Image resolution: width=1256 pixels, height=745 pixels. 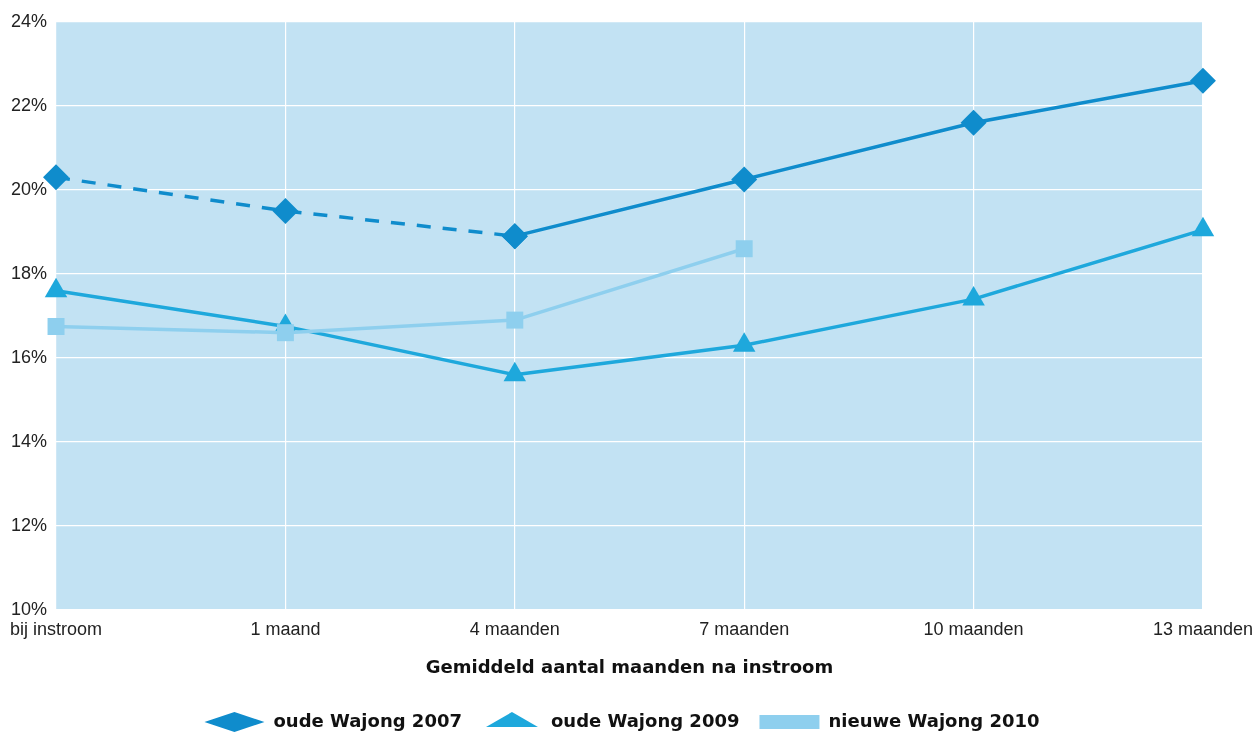 What do you see at coordinates (285, 628) in the screenshot?
I see `x-tick-label: 1 maand` at bounding box center [285, 628].